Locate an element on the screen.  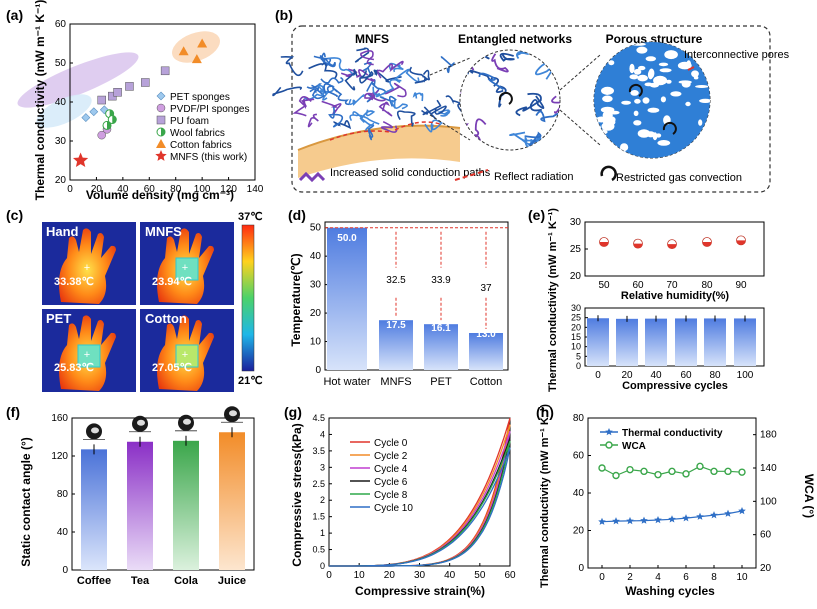
y-tick-label-f-0: 0 is located at coordinates (65, 570).